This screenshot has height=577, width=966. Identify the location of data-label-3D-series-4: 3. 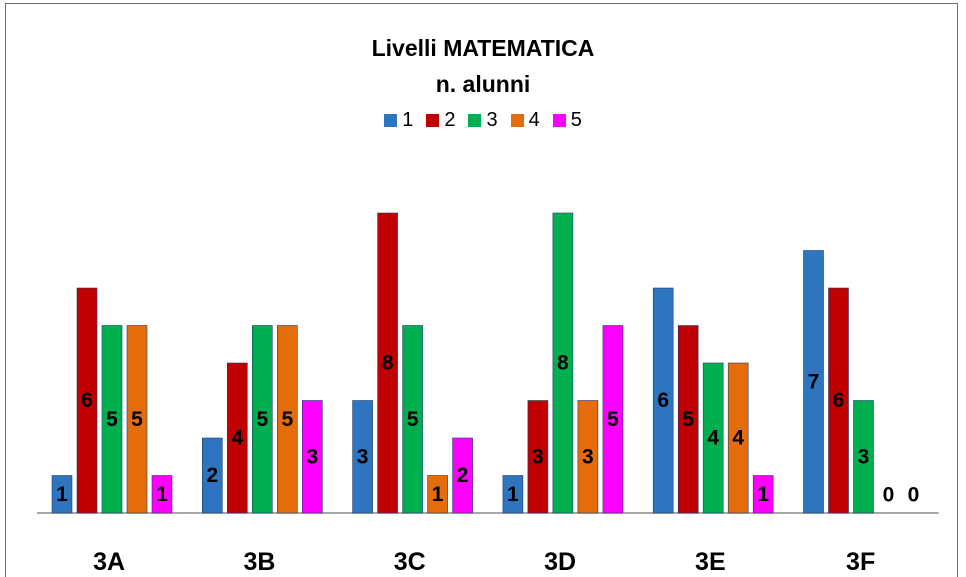
(588, 456).